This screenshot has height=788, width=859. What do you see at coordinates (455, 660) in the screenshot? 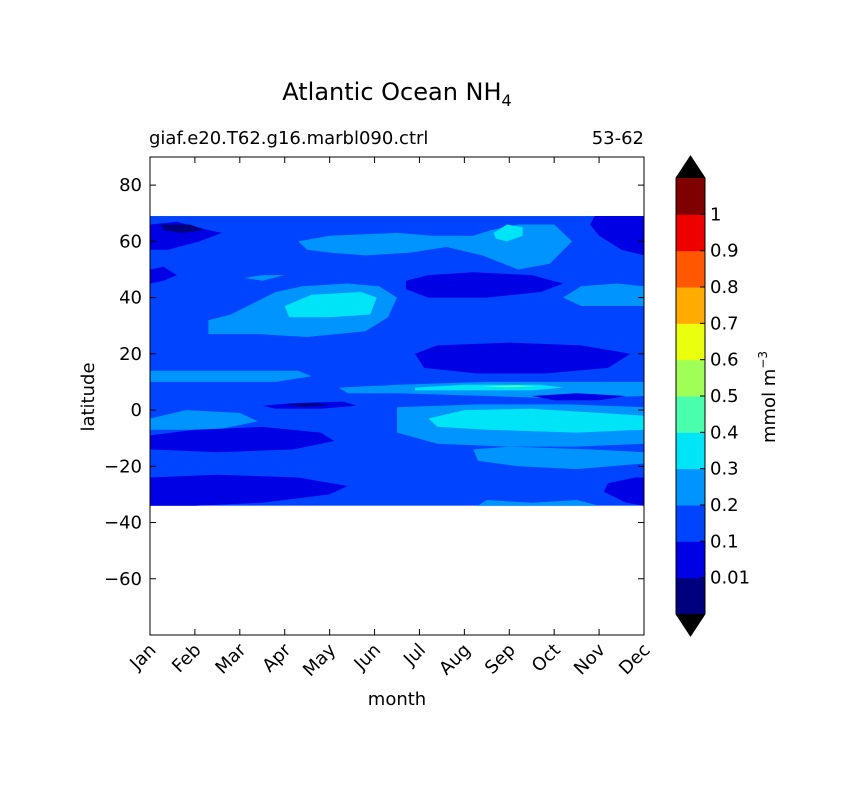
I see `x-tick-label: Aug` at bounding box center [455, 660].